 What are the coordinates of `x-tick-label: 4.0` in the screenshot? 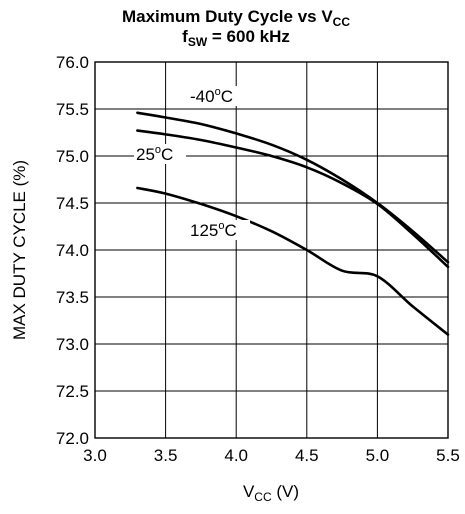 It's located at (236, 455).